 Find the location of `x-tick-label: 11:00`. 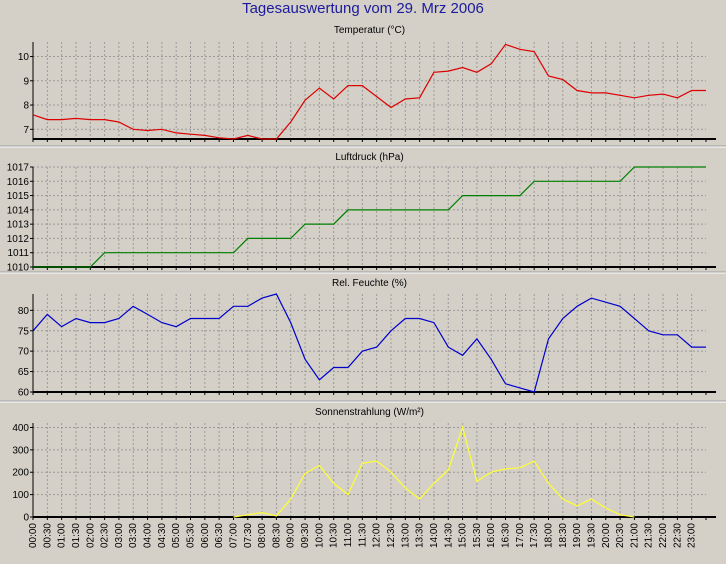

x-tick-label: 11:00 is located at coordinates (348, 535).